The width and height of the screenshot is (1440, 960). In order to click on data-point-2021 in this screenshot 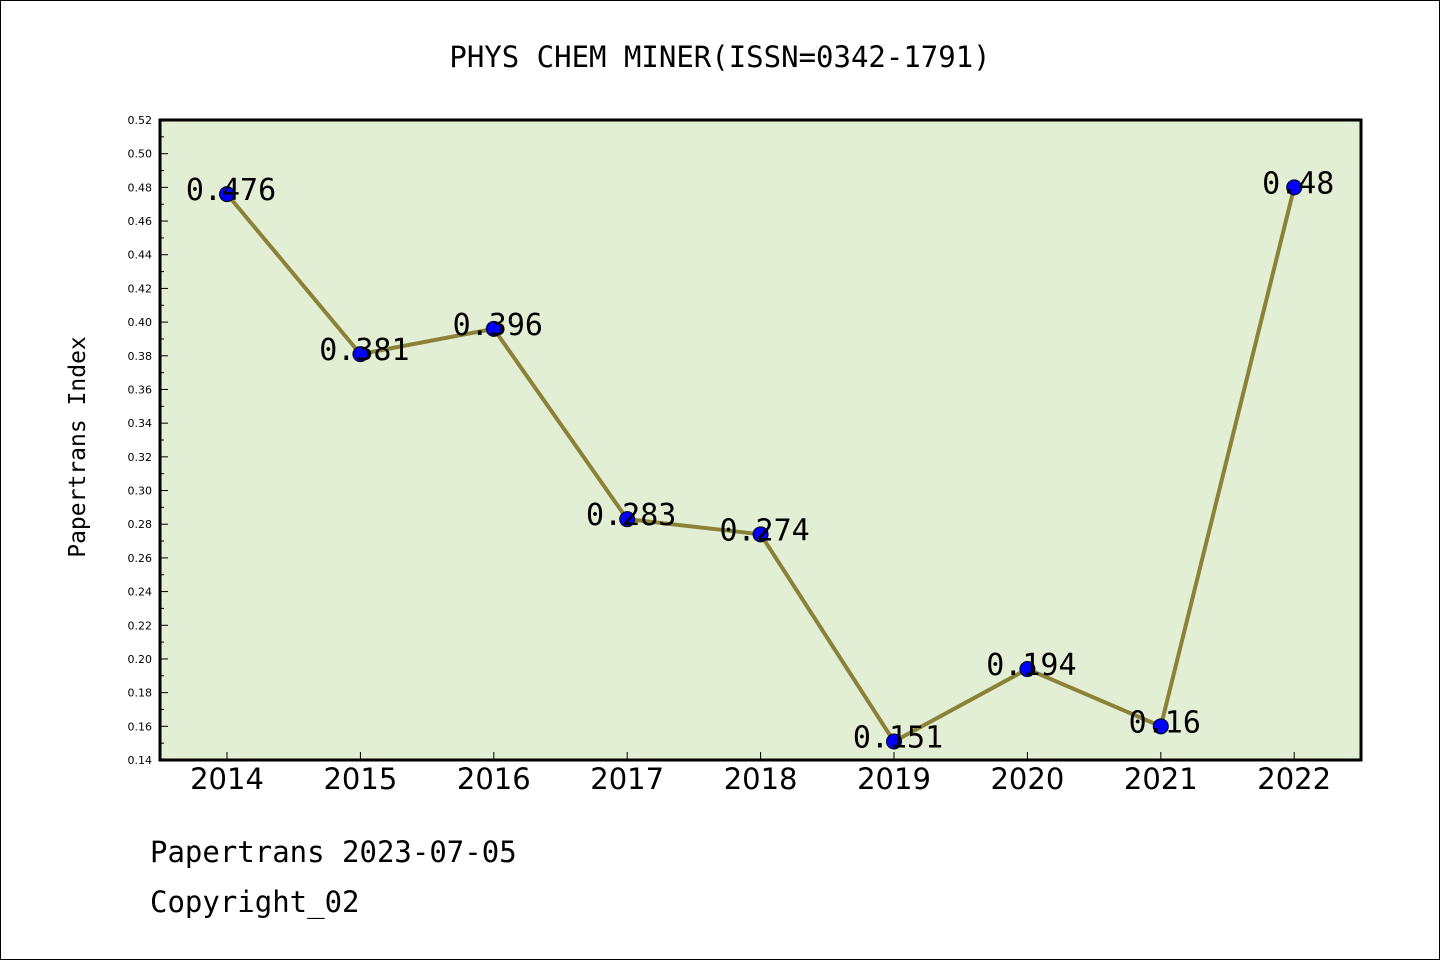, I will do `click(1160, 726)`.